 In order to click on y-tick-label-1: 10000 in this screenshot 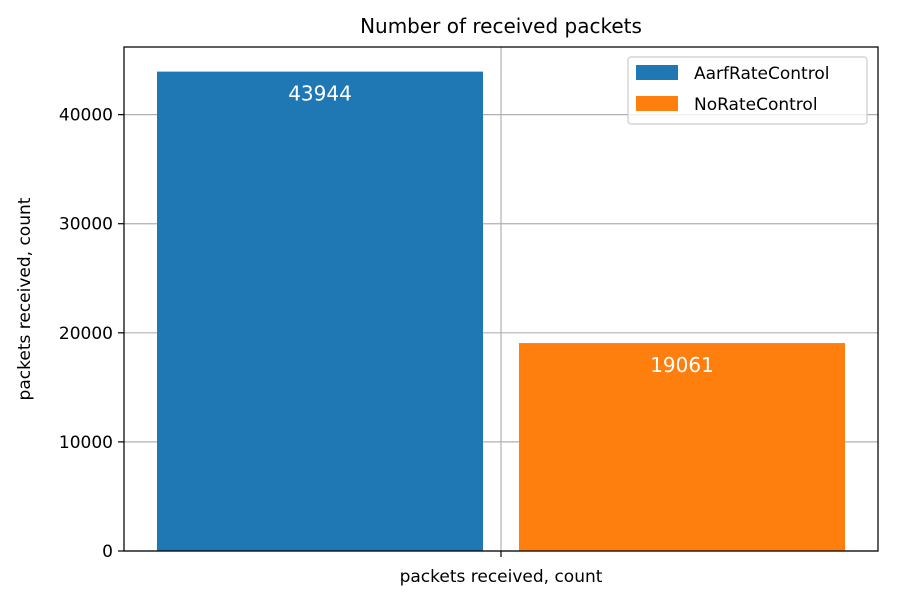, I will do `click(86, 443)`.